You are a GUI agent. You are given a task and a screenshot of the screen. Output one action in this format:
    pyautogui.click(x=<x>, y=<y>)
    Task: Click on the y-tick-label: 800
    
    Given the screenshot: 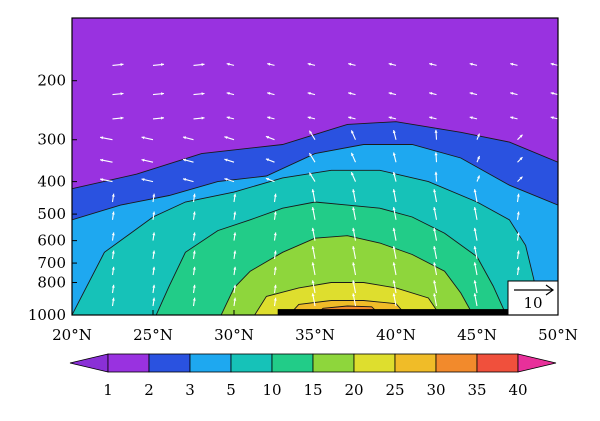 What is the action you would take?
    pyautogui.click(x=51, y=283)
    